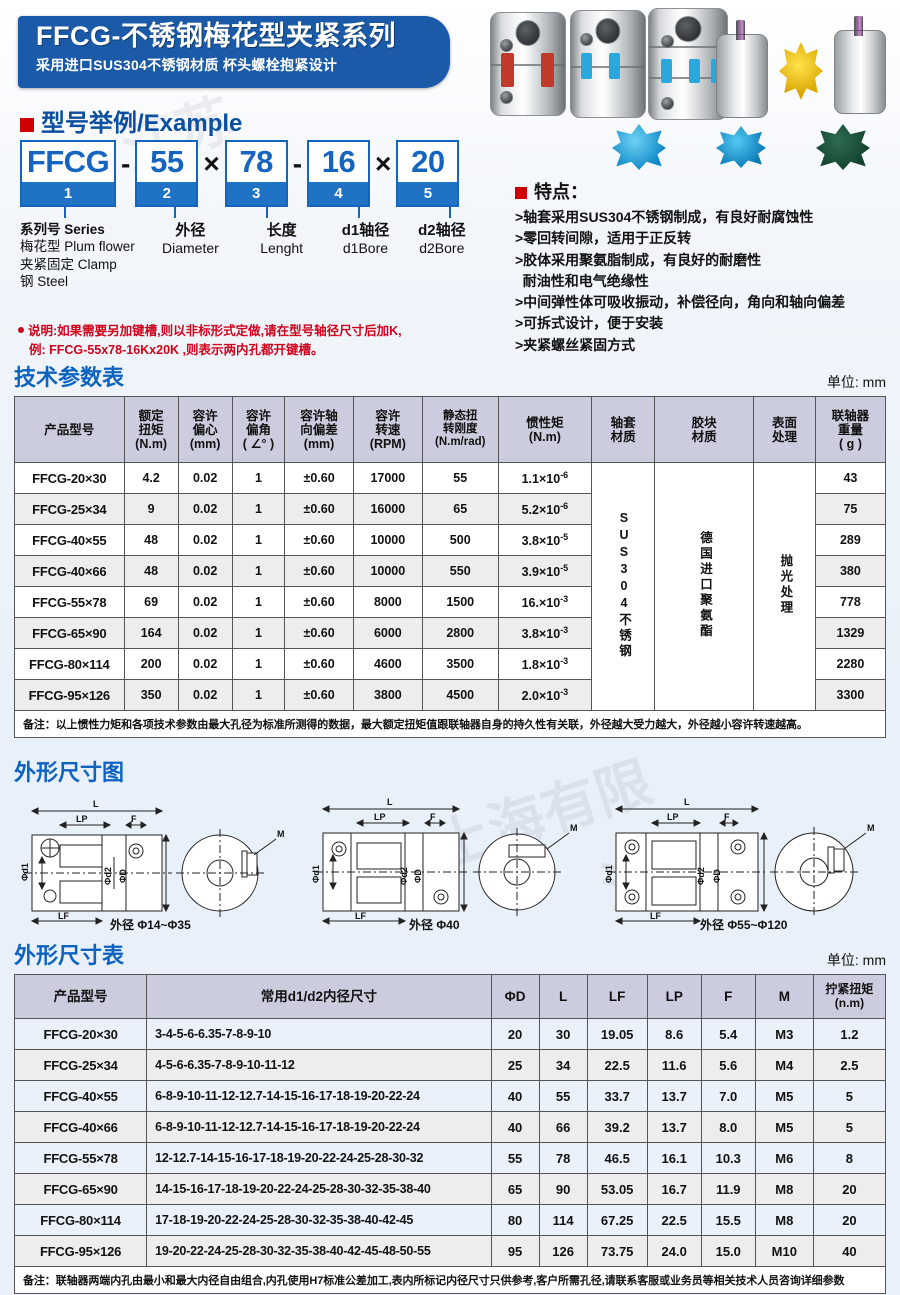 This screenshot has width=900, height=1295. Describe the element at coordinates (387, 509) in the screenshot. I see `speed-cell: 16000` at that location.